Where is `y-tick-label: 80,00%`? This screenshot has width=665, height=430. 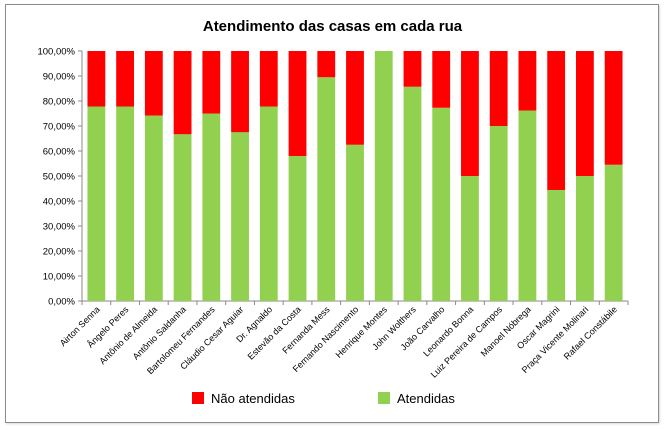 y-tick-label: 80,00% is located at coordinates (59, 102).